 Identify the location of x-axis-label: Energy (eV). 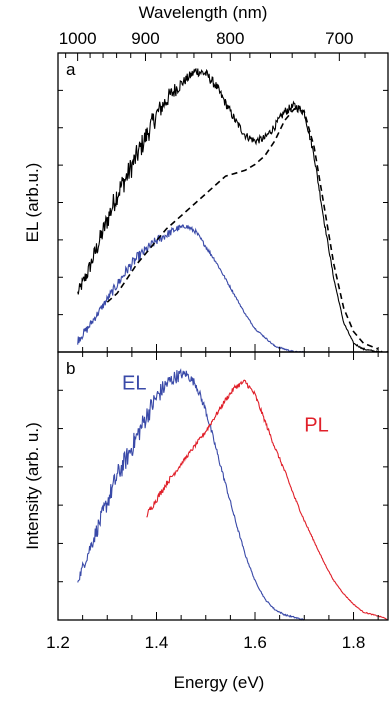
(219, 682).